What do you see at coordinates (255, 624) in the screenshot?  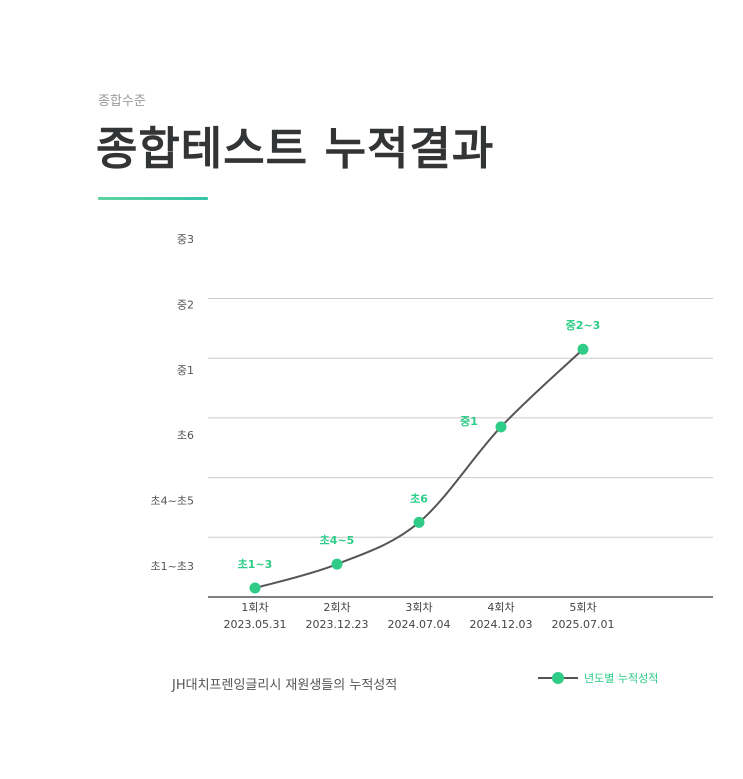 I see `x-tick-date: 2023.05.31` at bounding box center [255, 624].